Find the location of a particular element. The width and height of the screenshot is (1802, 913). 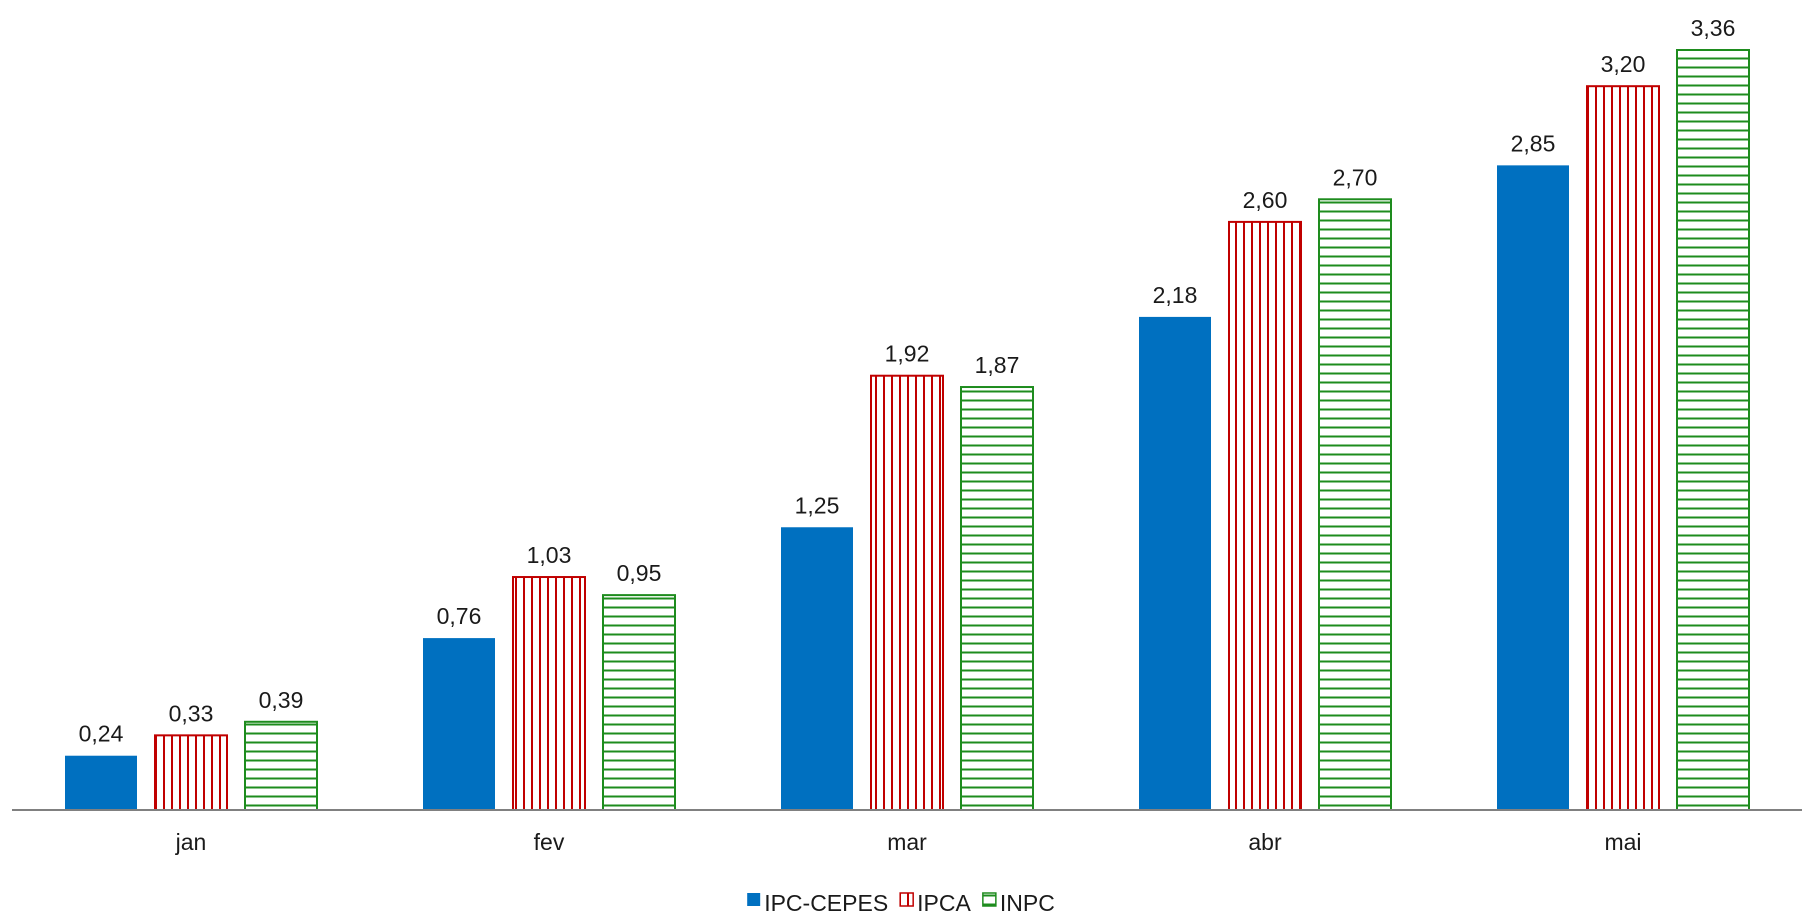

category-label-jan: jan is located at coordinates (191, 842).